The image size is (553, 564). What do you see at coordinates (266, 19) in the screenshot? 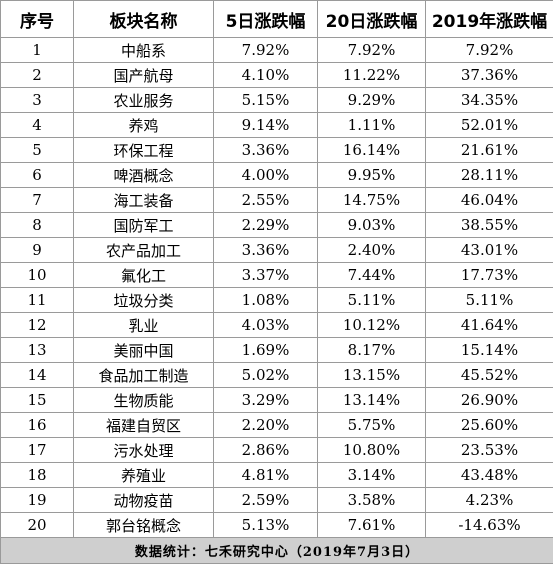
I see `header-5day-change: 5日涨跌幅` at bounding box center [266, 19].